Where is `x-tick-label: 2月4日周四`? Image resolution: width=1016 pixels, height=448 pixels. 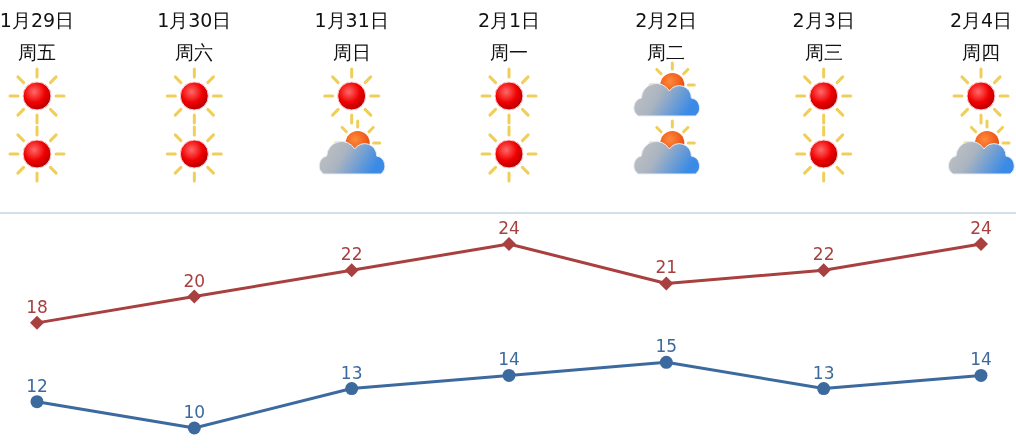 x-tick-label: 2月4日周四 is located at coordinates (981, 36).